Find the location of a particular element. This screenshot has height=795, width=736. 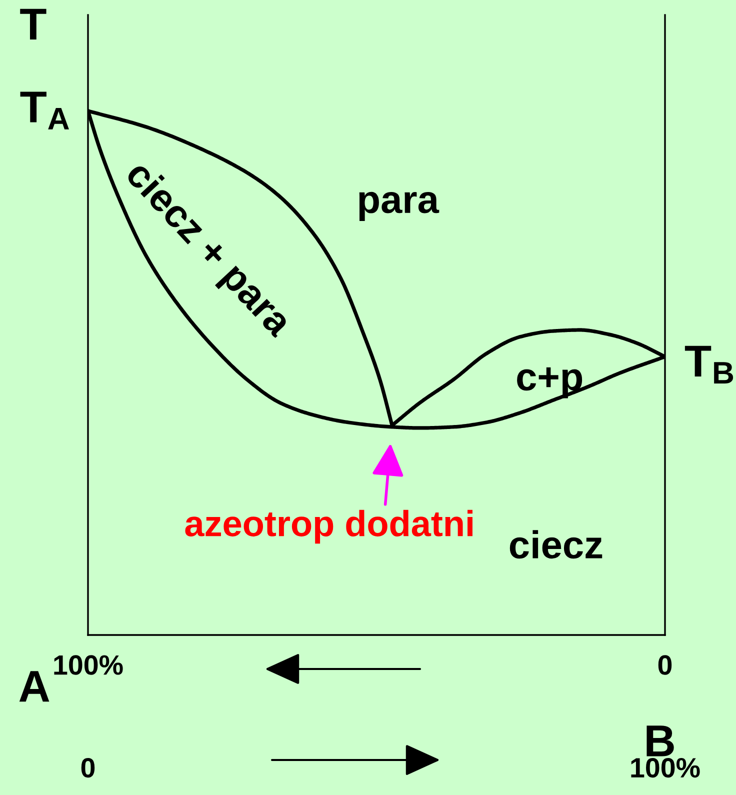

annotation: T$_{A}$ is located at coordinates (44, 111).